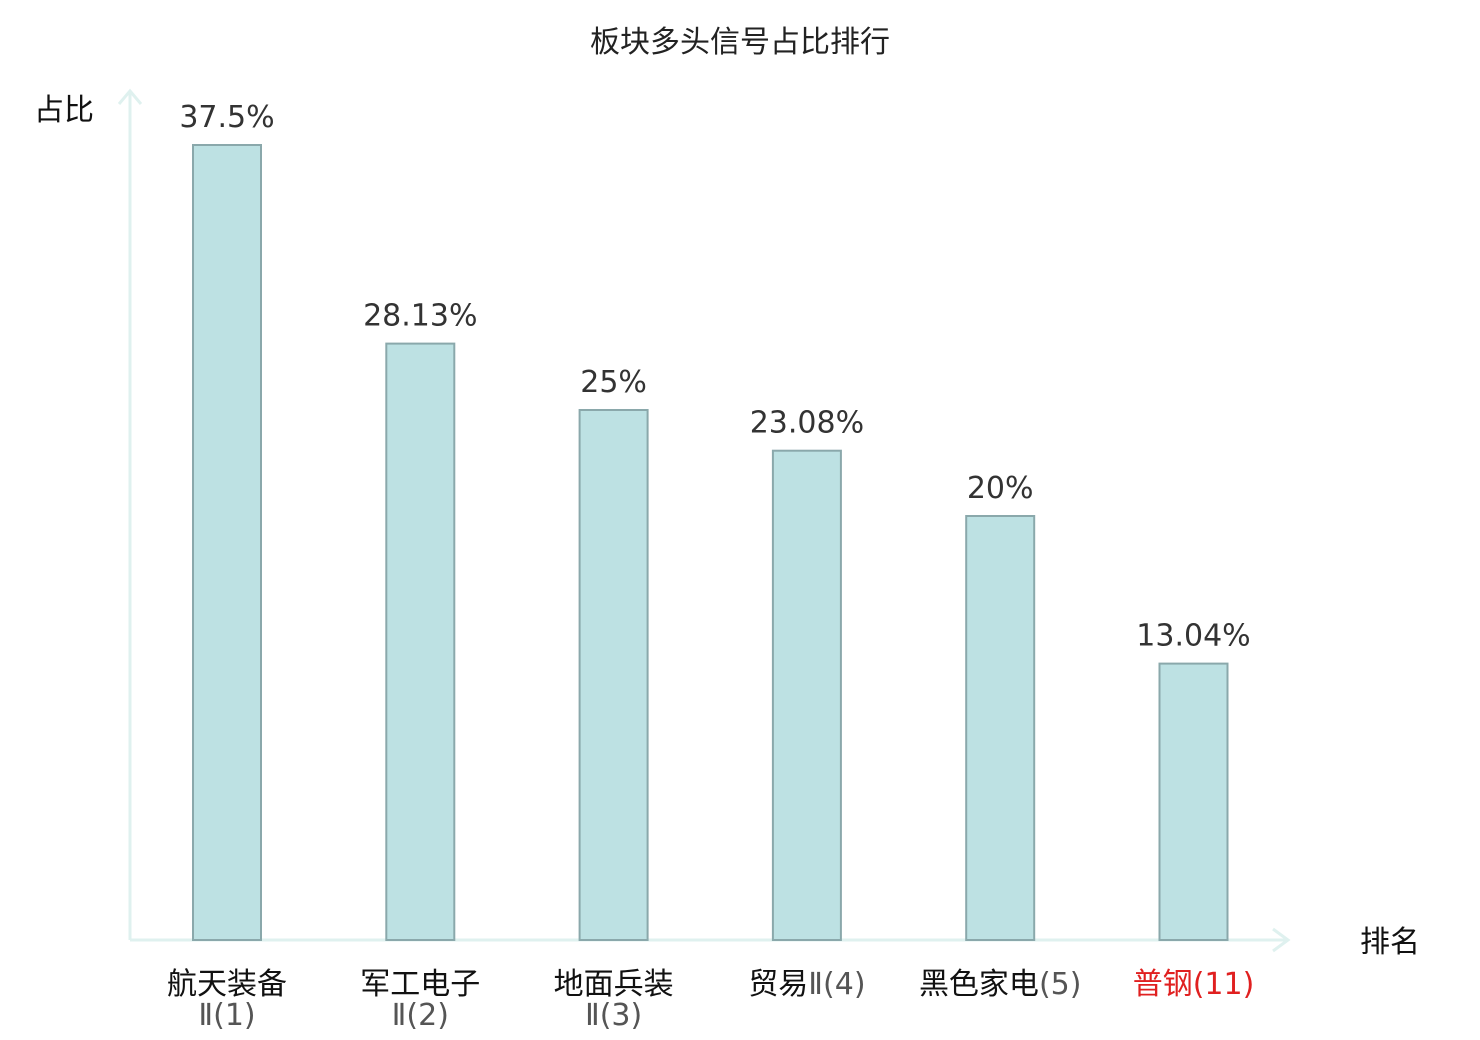 The image size is (1480, 1040). Describe the element at coordinates (613, 382) in the screenshot. I see `value-label-3: 25%` at that location.